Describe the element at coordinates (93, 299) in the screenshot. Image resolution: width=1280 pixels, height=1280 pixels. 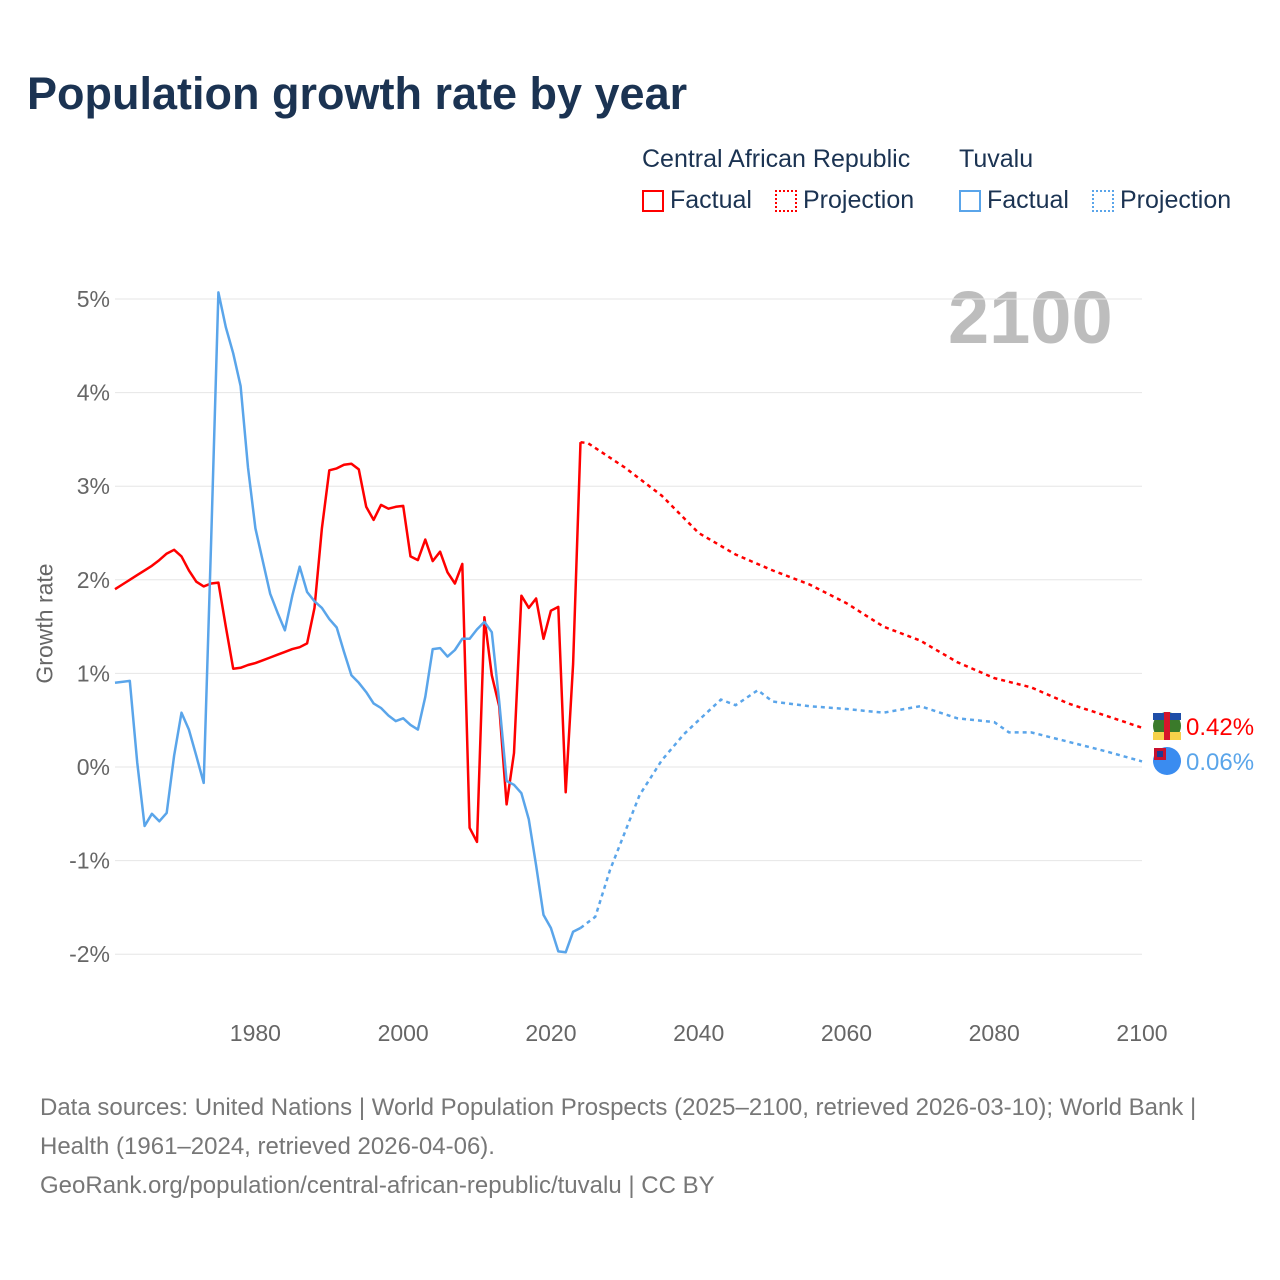
I see `y-tick-label: 5%` at that location.